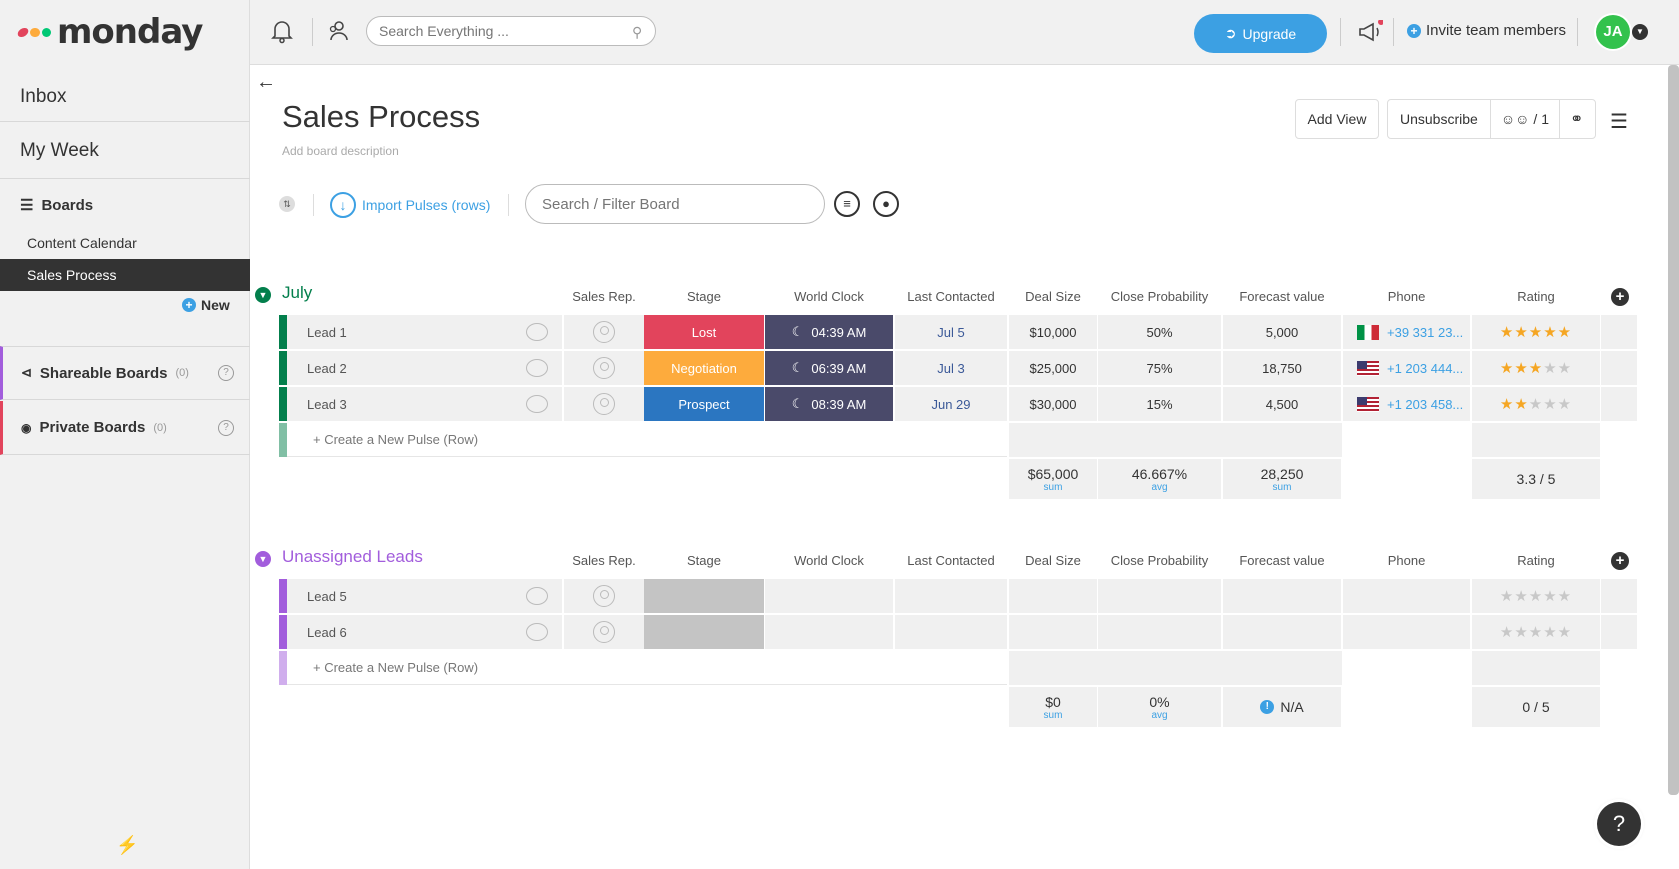 The width and height of the screenshot is (1679, 869). What do you see at coordinates (127, 845) in the screenshot?
I see `lightning-icon: ⚡` at bounding box center [127, 845].